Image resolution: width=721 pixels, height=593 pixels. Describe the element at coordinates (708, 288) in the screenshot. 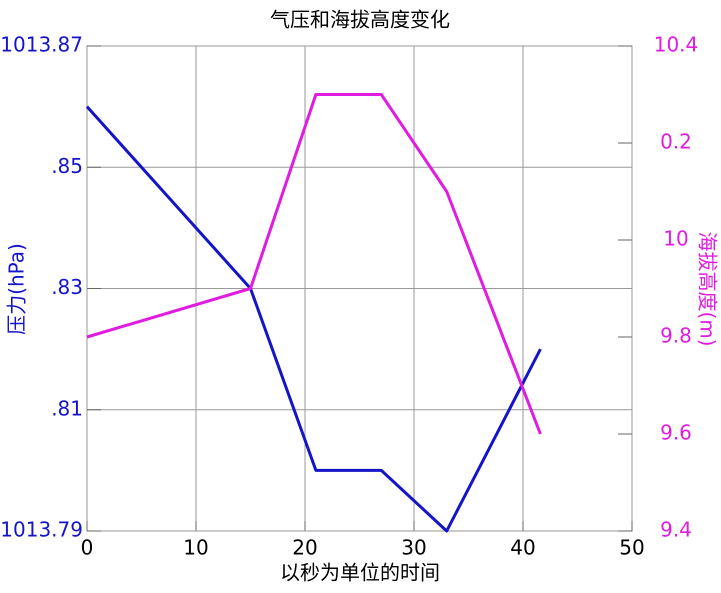

I see `y2-axis-label: 海拔高度(m)` at that location.